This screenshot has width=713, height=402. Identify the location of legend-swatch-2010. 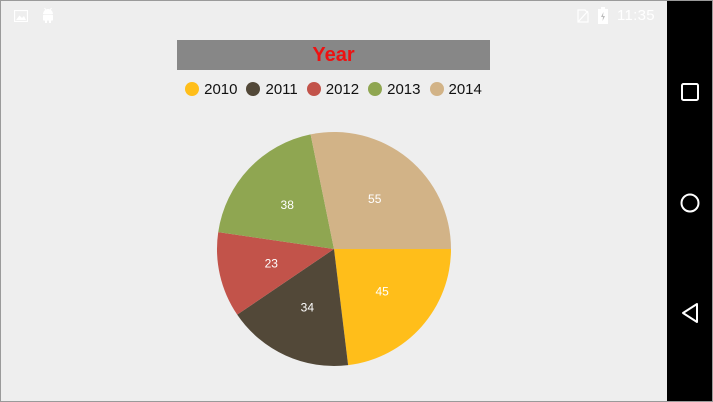
(192, 89).